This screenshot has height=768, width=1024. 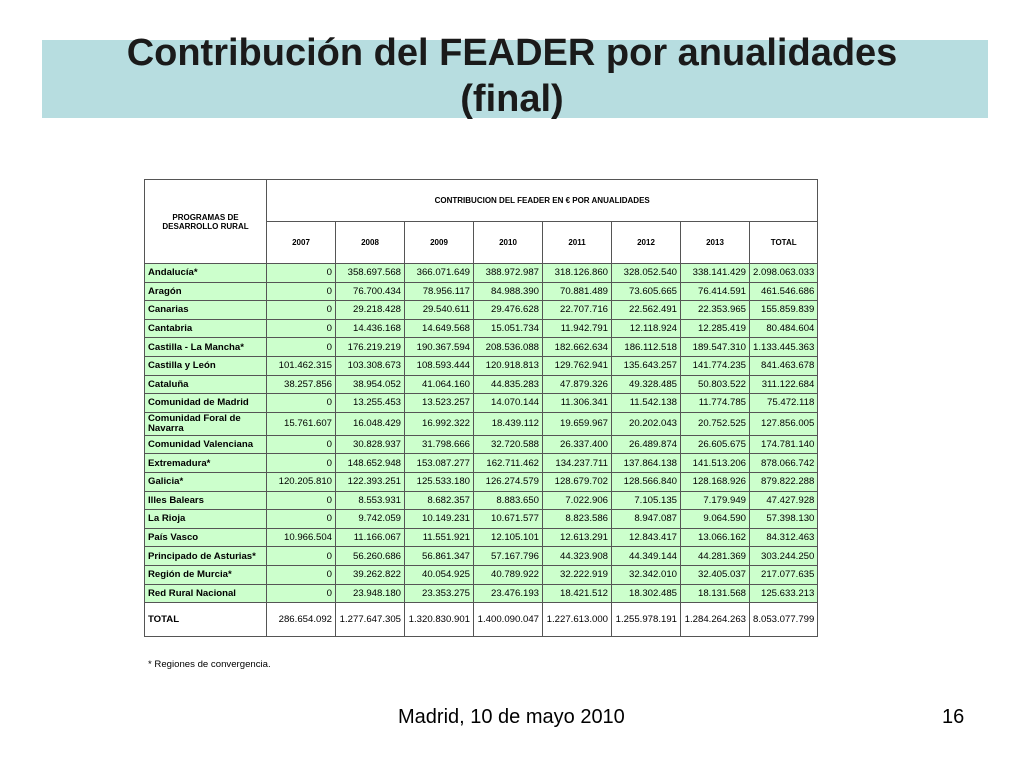 What do you see at coordinates (646, 328) in the screenshot?
I see `table-cell: 12.118.924` at bounding box center [646, 328].